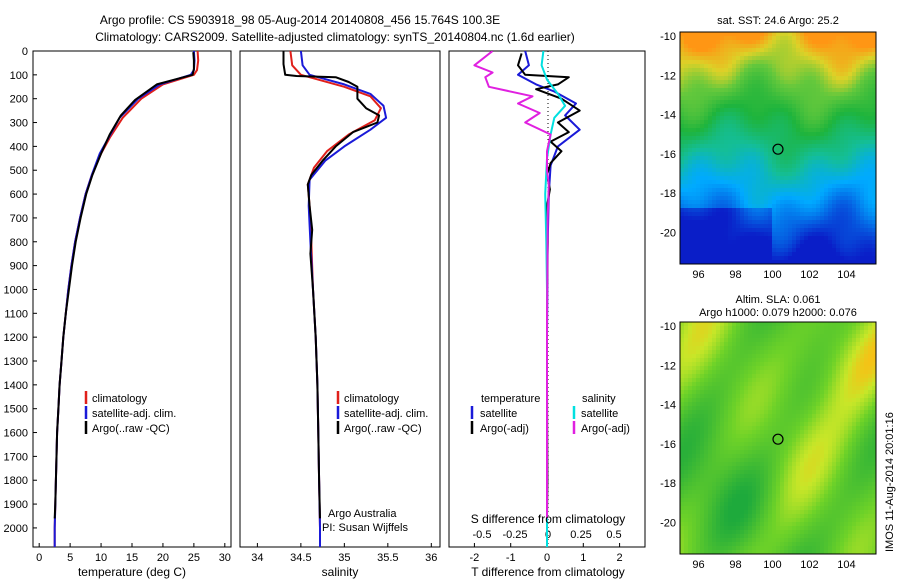 The image size is (900, 580). I want to click on x-tick-label: 15, so click(132, 558).